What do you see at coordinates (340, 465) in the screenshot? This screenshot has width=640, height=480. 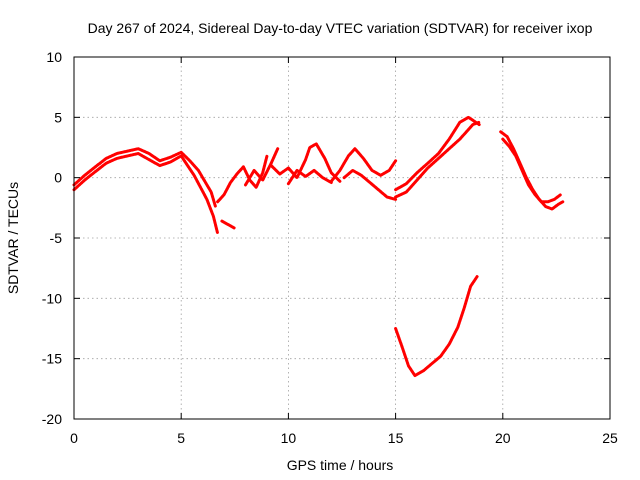 I see `x-axis-label: GPS time / hours` at bounding box center [340, 465].